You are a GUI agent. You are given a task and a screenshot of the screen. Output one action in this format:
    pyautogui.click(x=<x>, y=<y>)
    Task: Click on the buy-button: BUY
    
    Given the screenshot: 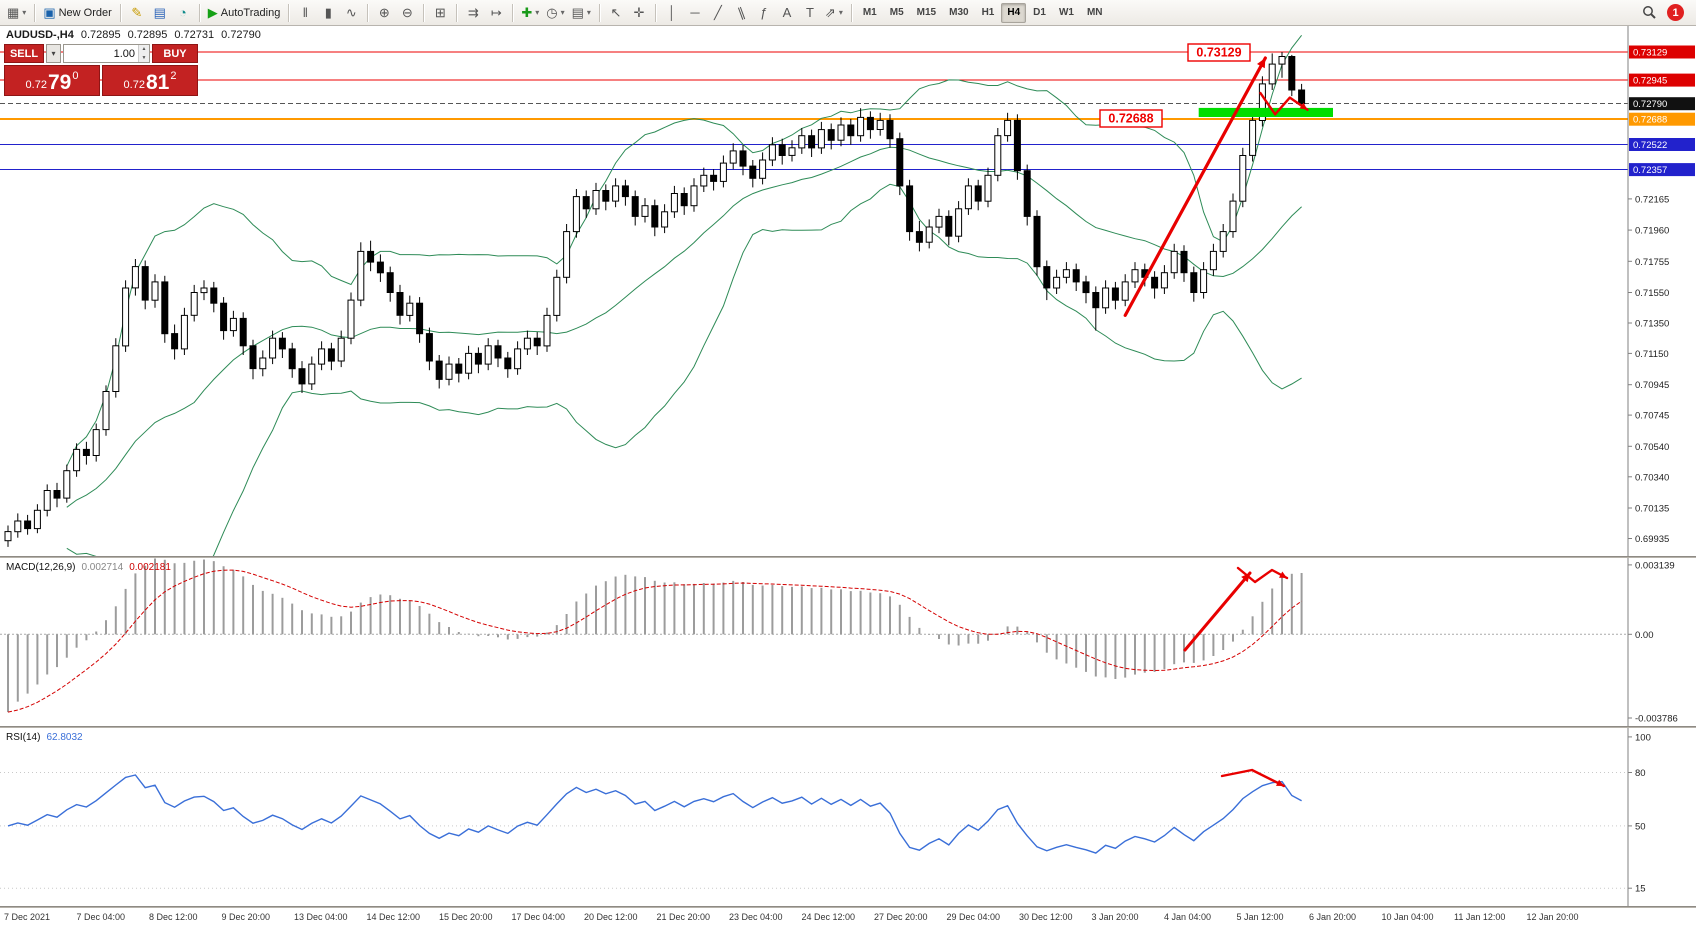 What is the action you would take?
    pyautogui.click(x=175, y=53)
    